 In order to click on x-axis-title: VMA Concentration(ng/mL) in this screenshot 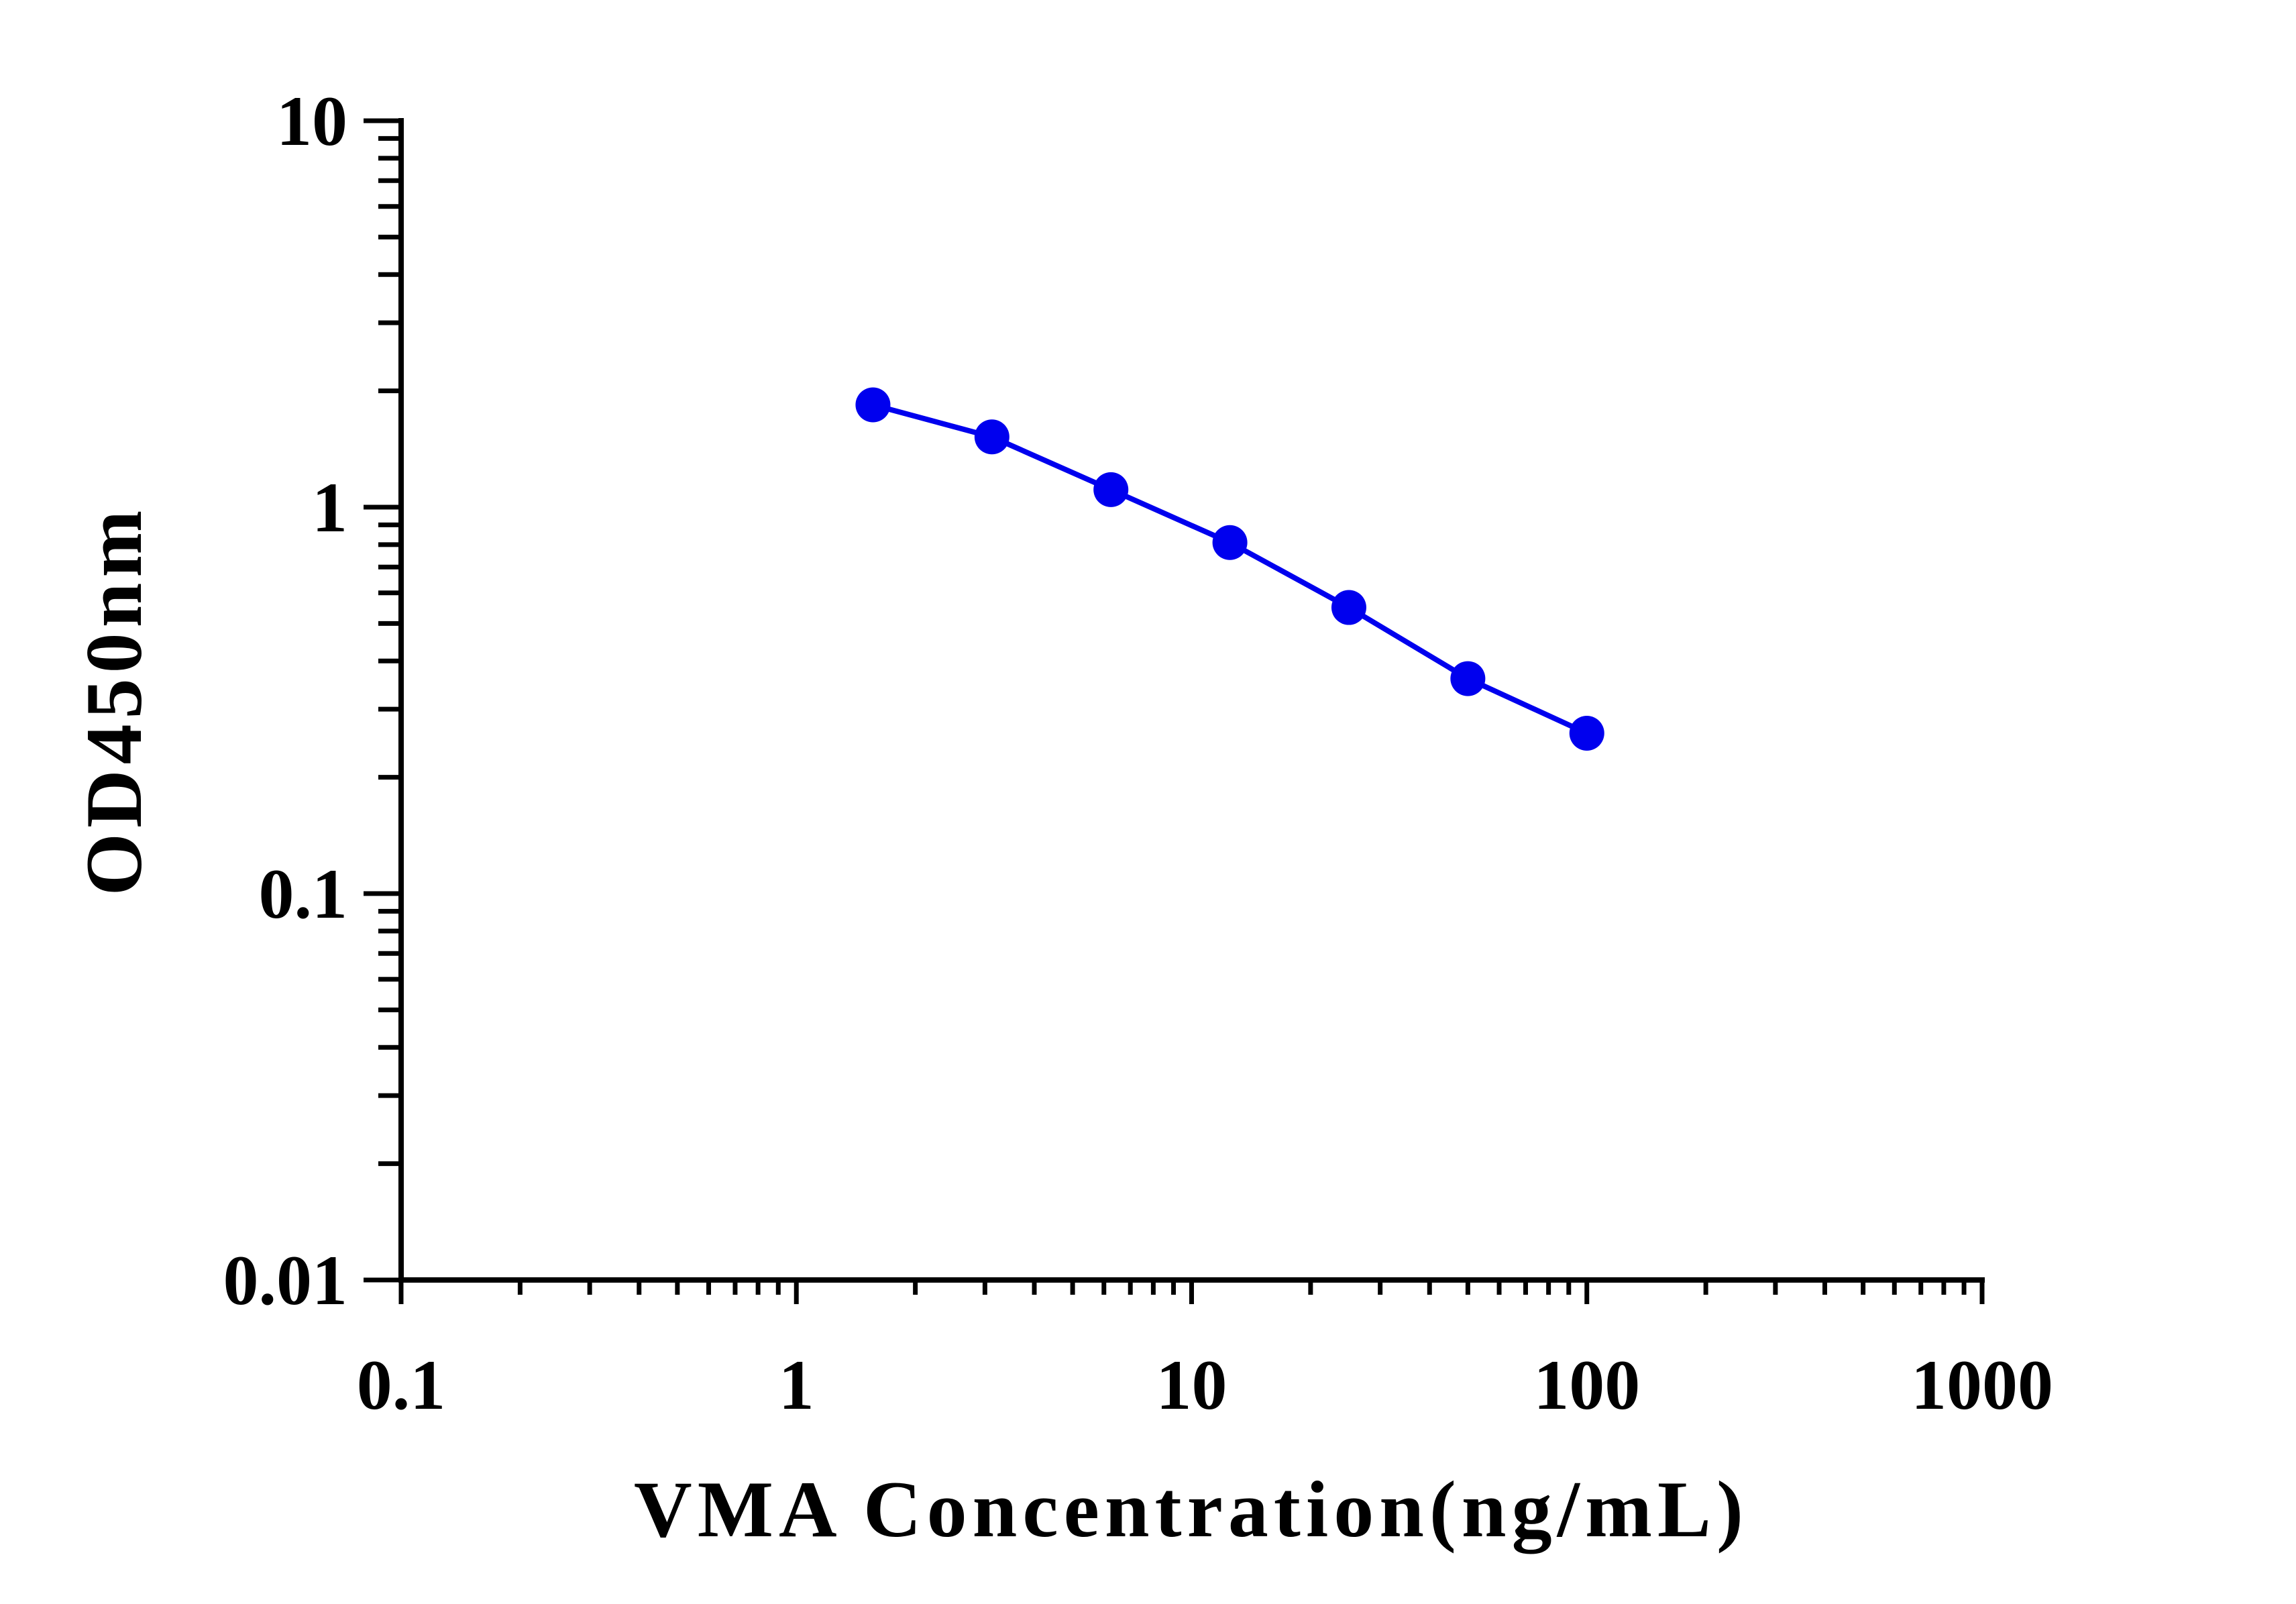, I will do `click(1191, 1509)`.